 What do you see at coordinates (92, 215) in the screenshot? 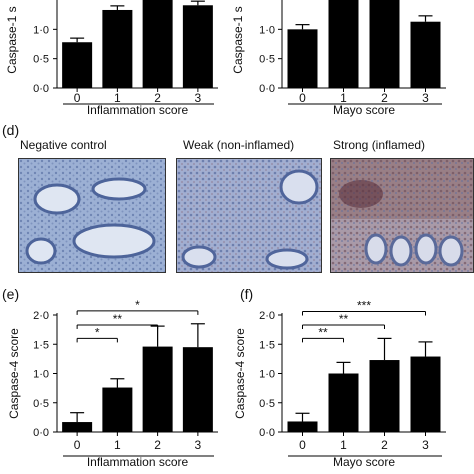
I see `micrograph-negative-control` at bounding box center [92, 215].